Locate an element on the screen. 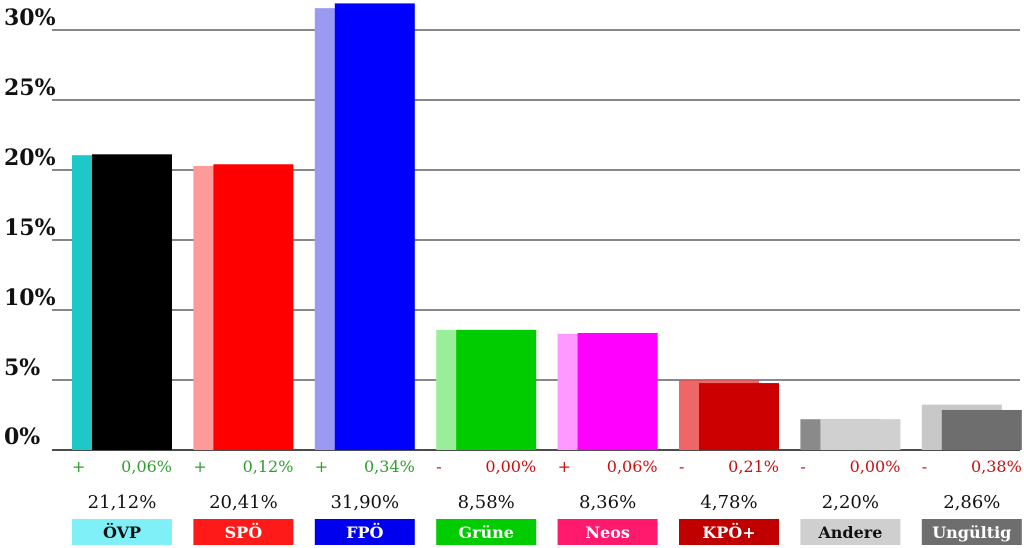 The width and height of the screenshot is (1024, 548). party-name: ÖVP is located at coordinates (122, 532).